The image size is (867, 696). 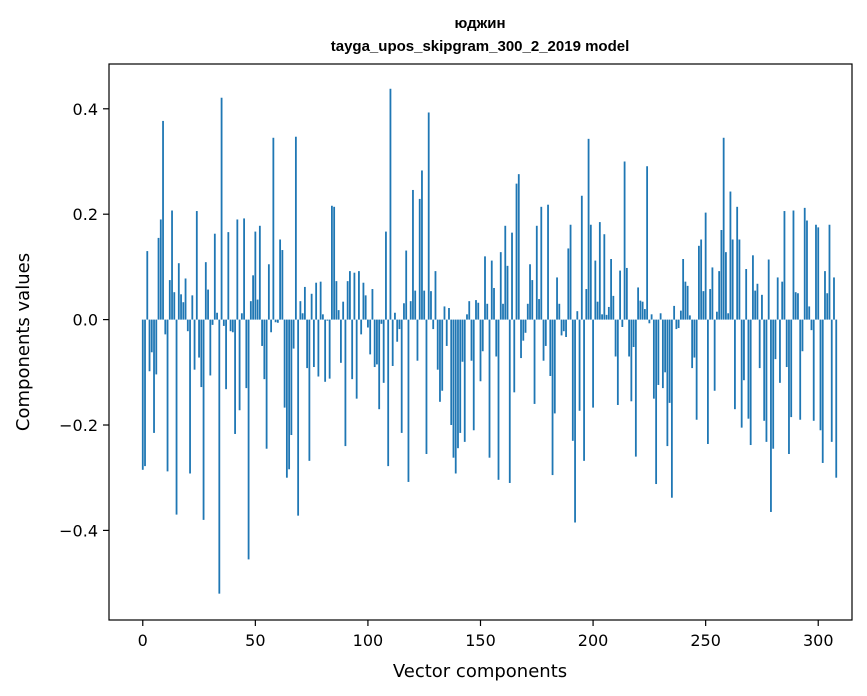 I want to click on x-axis: 0 50 100 150 200 250 300, so click(x=486, y=635).